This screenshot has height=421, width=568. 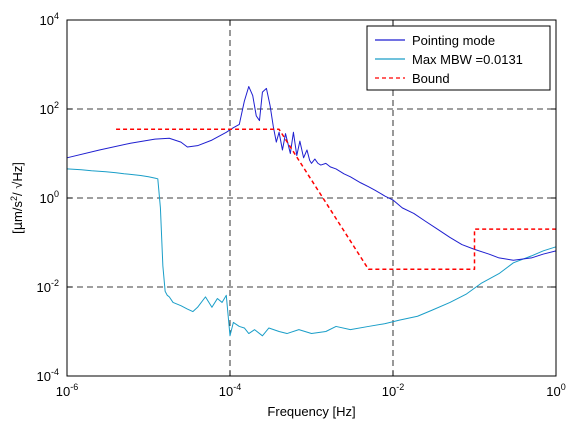 I want to click on y-tick-label: 10⁻⁴, so click(x=48, y=375).